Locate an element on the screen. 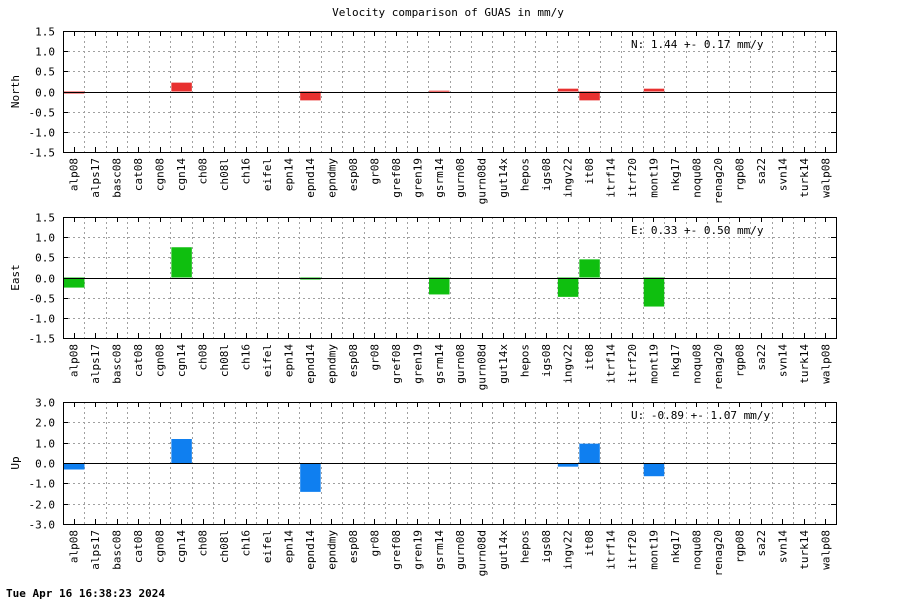 This screenshot has height=600, width=900. x-category-label: nkg17 is located at coordinates (675, 360).